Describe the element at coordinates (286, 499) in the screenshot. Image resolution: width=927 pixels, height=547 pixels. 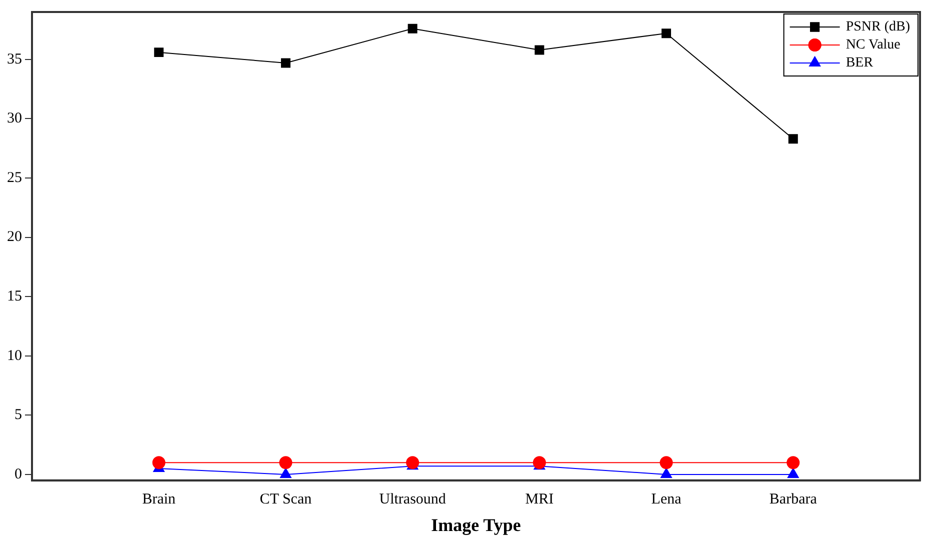
I see `x-tick-label: CT Scan` at that location.